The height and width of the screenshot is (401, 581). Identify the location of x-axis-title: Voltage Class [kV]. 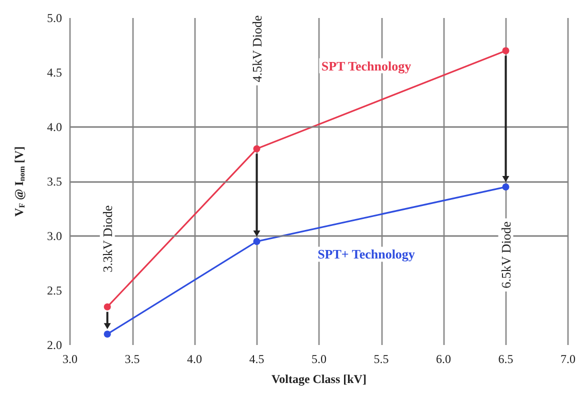
(319, 379).